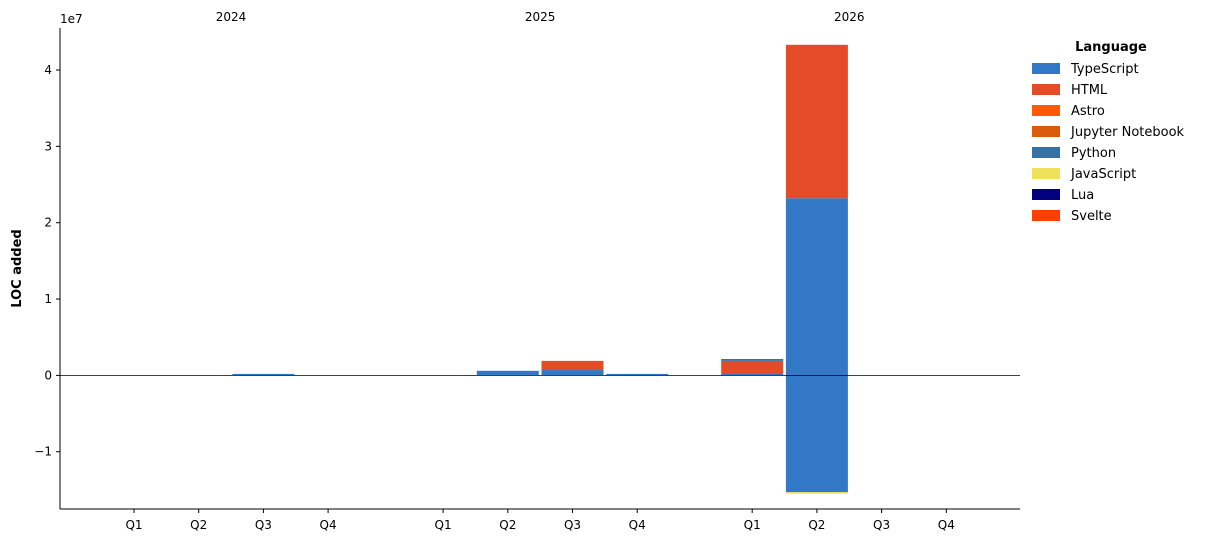 This screenshot has width=1207, height=542. I want to click on year-group-label: 2026, so click(849, 17).